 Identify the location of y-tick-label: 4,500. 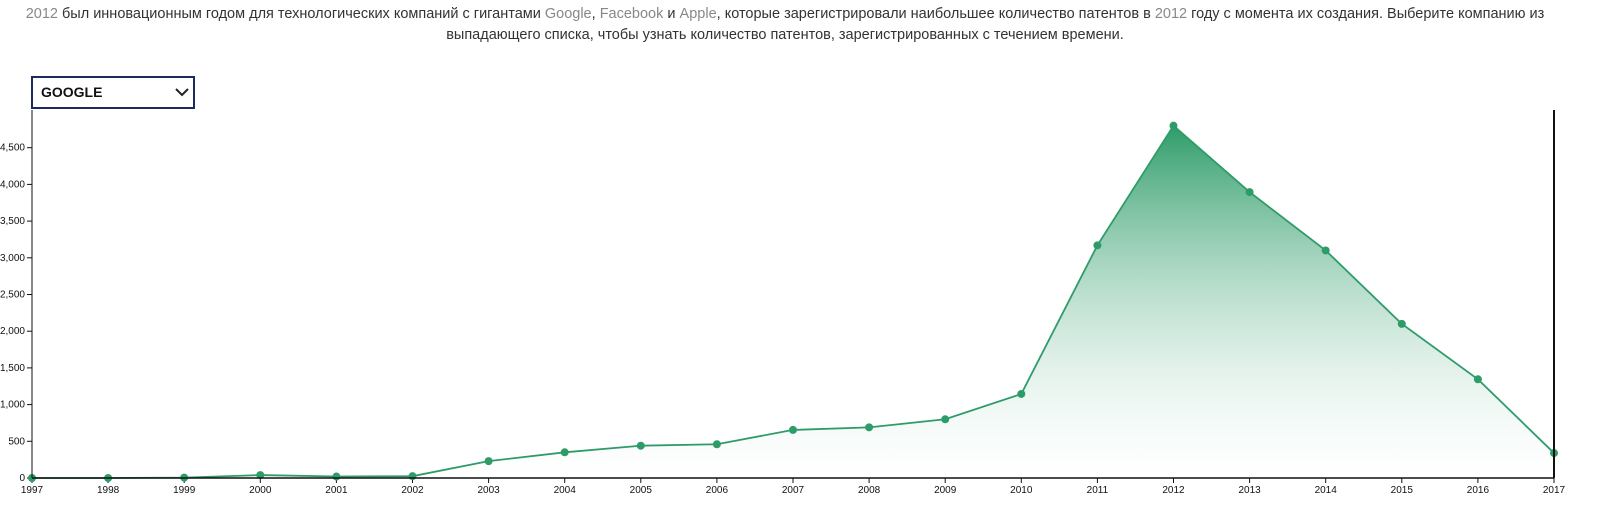
(12, 148).